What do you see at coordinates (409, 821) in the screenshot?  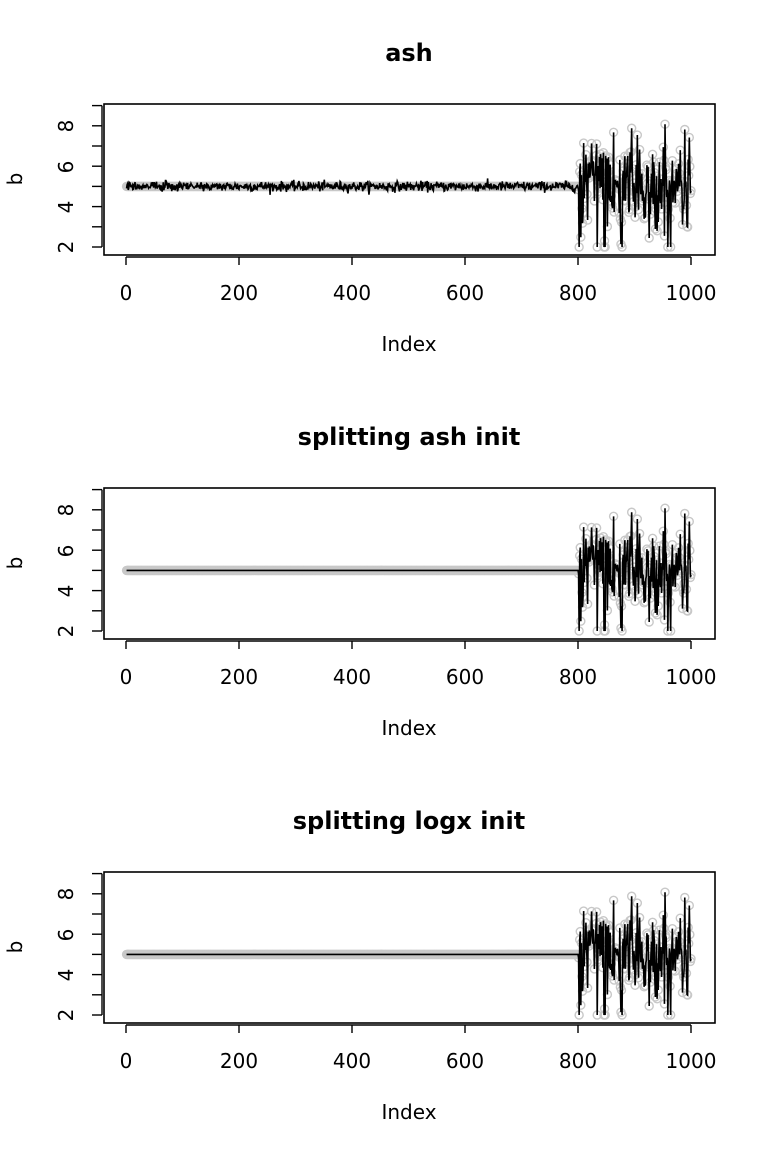 I see `panel-3-title: splitting logx init` at bounding box center [409, 821].